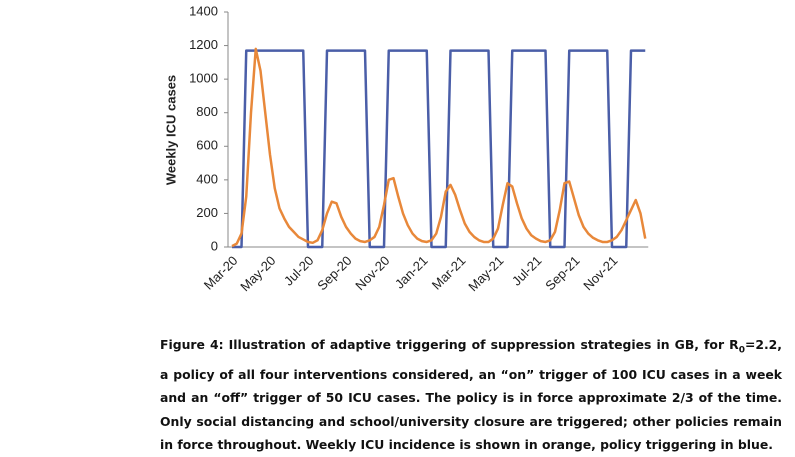  What do you see at coordinates (257, 273) in the screenshot?
I see `x-tick-label: May-20` at bounding box center [257, 273].